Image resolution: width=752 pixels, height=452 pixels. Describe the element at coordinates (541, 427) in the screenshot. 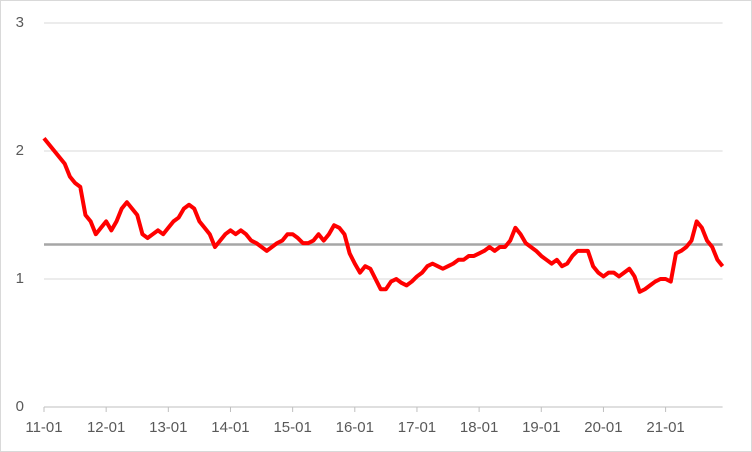

I see `x-tick-label: 19-01` at that location.